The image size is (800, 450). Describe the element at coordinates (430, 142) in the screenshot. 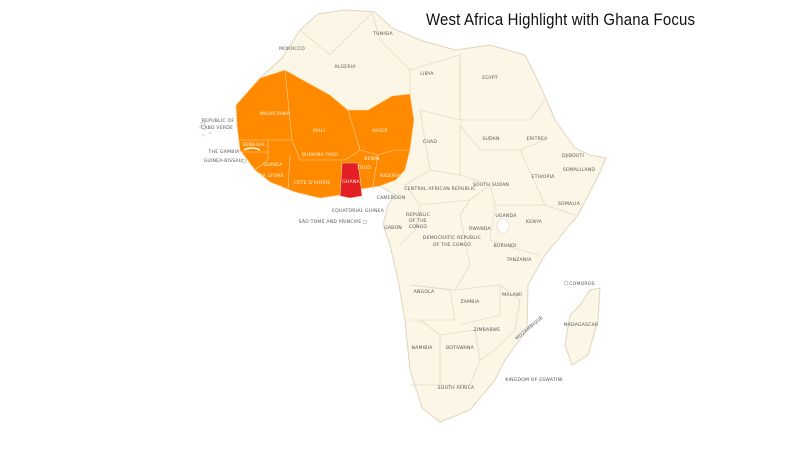

I see `label-chad: CHAD` at that location.